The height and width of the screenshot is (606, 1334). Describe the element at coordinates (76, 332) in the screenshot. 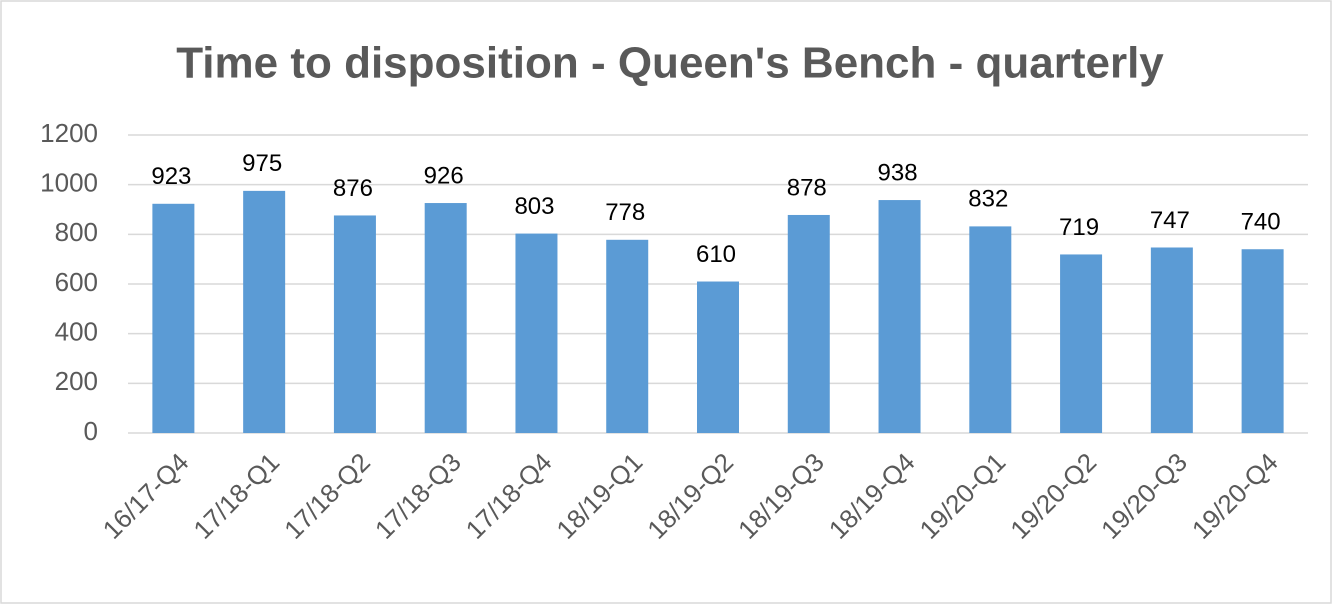

I see `y-tick-label: 400` at that location.